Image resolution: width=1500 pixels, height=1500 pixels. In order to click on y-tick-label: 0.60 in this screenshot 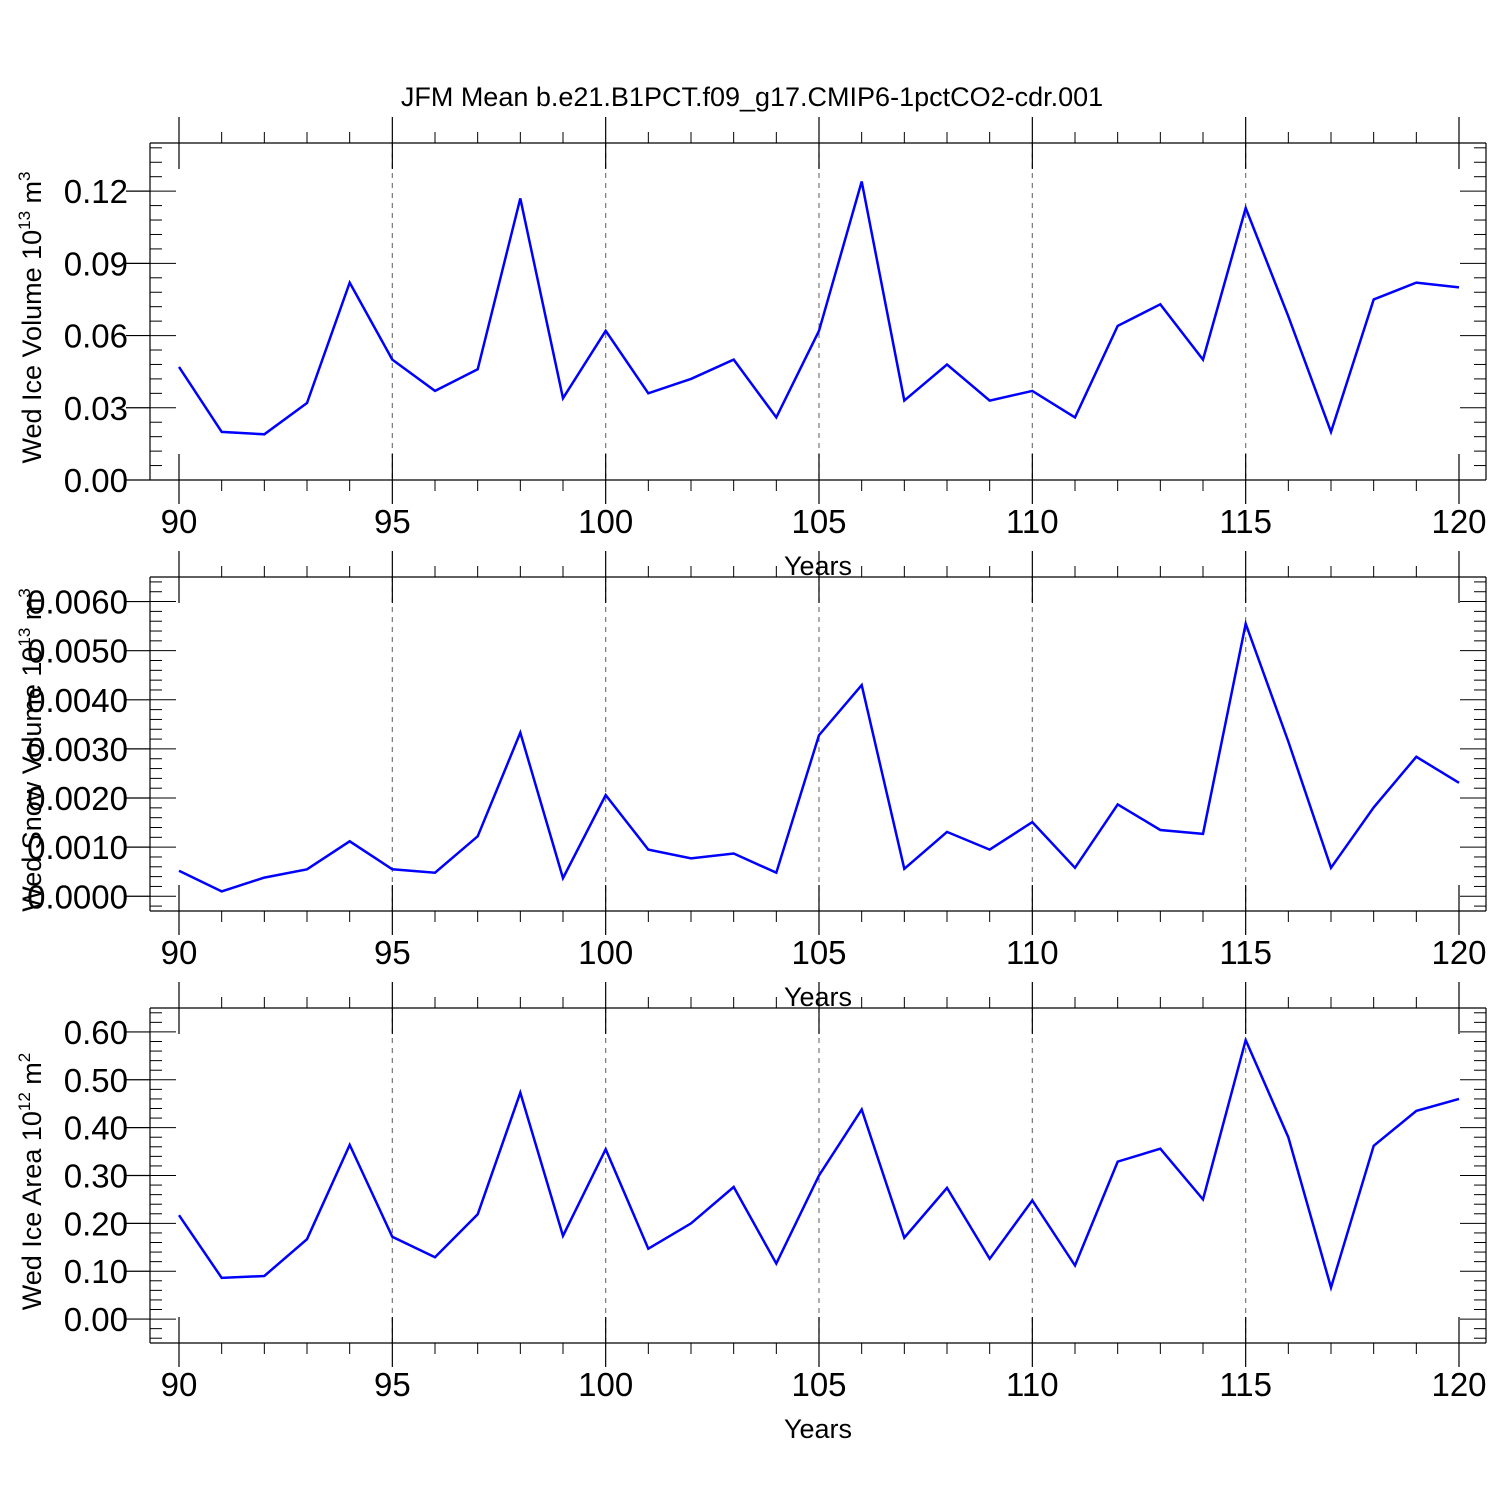, I will do `click(96, 1032)`.